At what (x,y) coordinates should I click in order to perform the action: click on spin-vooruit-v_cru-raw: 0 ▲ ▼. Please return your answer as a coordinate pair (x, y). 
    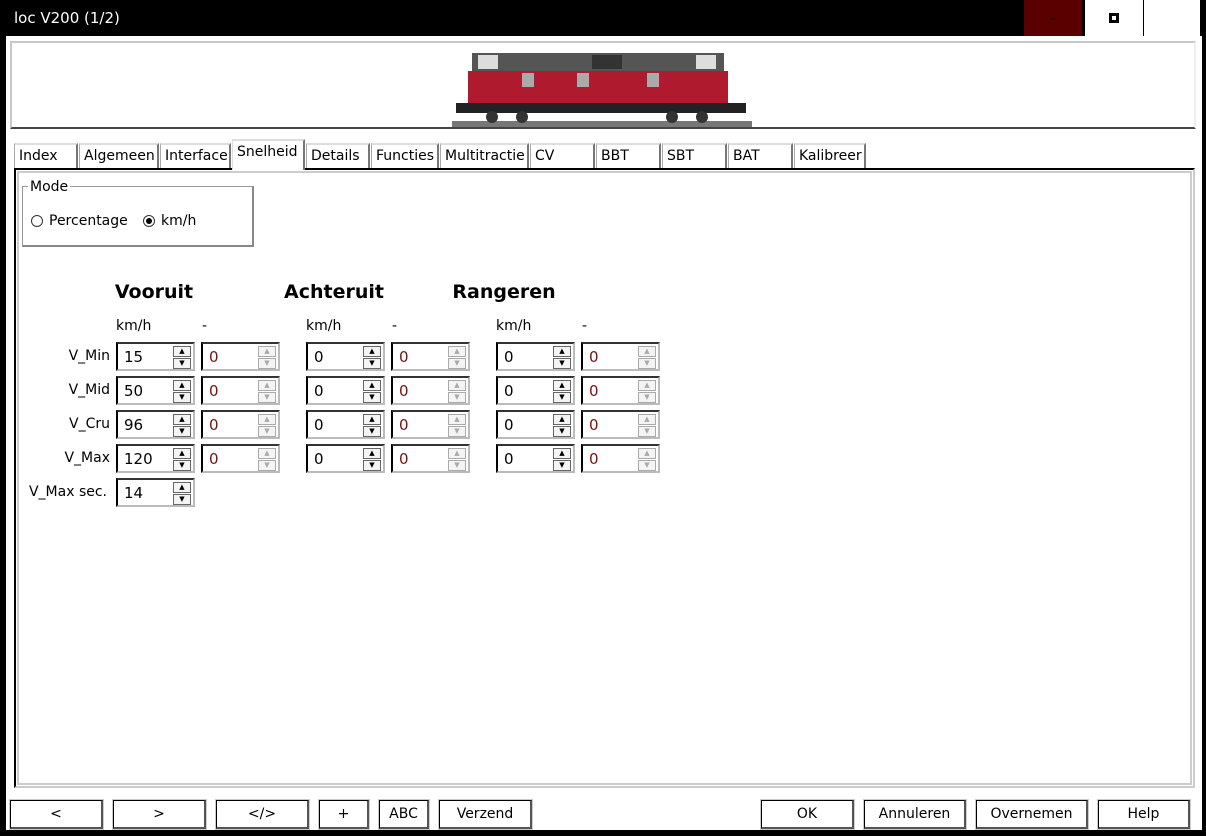
    Looking at the image, I should click on (240, 424).